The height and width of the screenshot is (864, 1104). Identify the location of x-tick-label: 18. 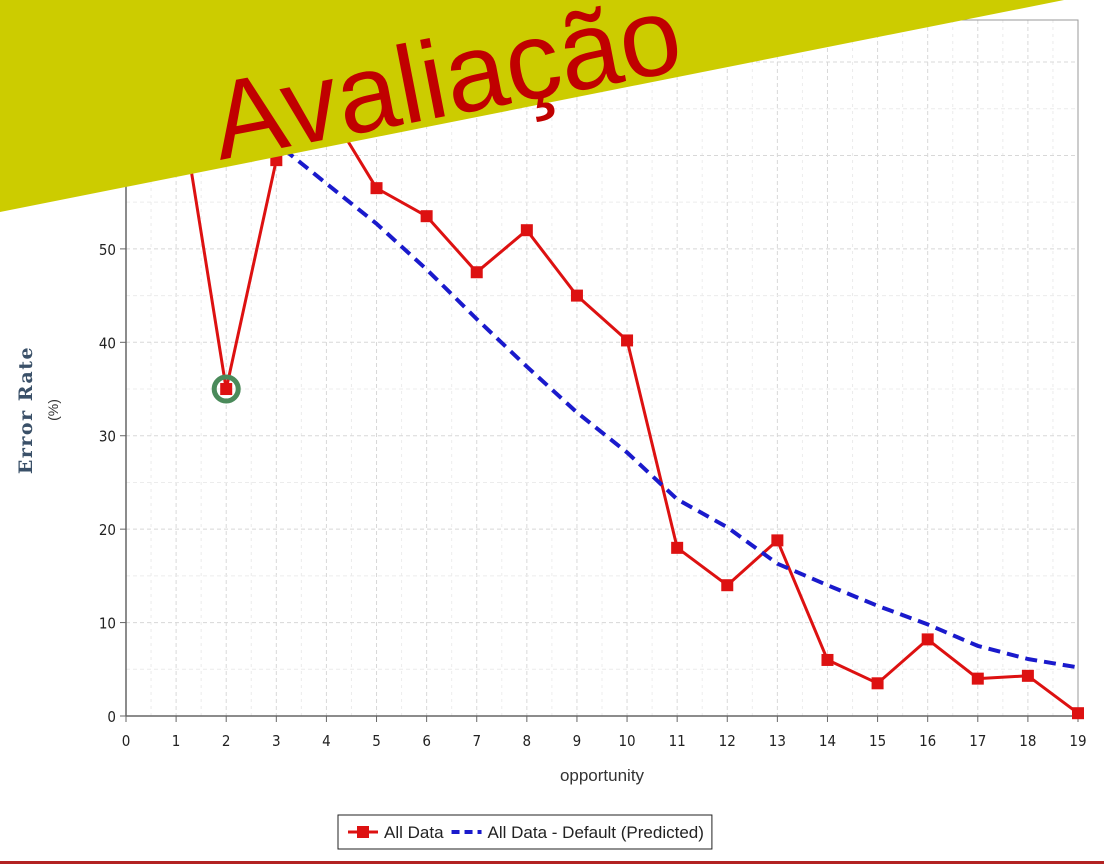
(1027, 741).